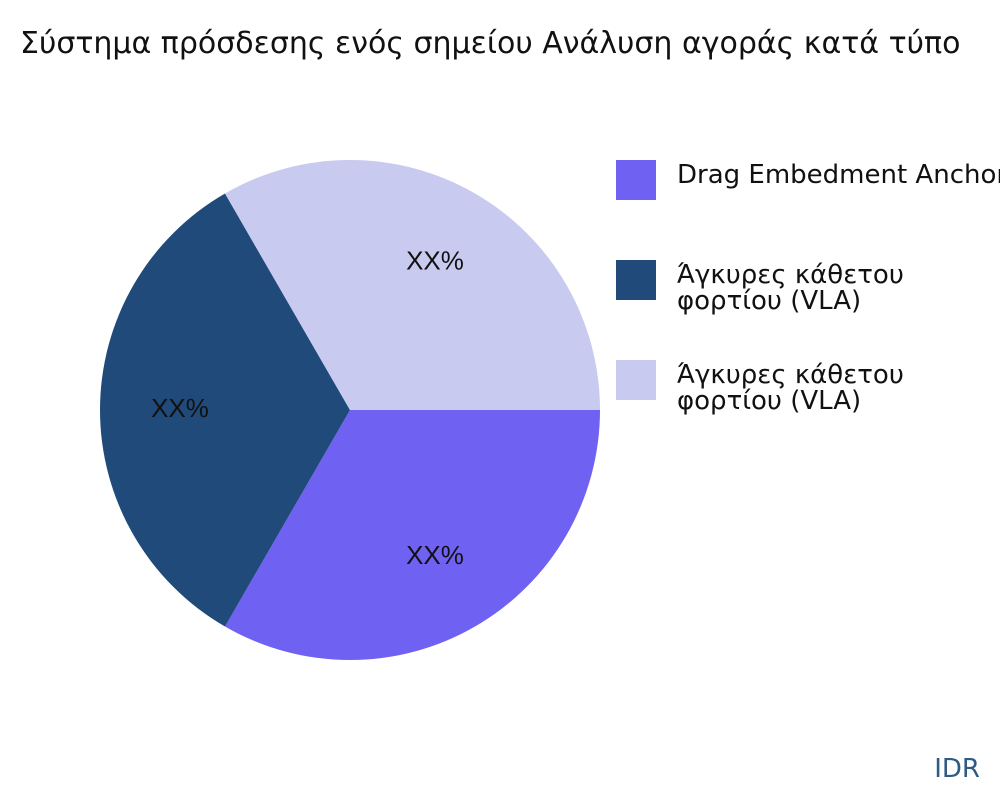  I want to click on legend-item: Drag Embedment Anchors, so click(808, 210).